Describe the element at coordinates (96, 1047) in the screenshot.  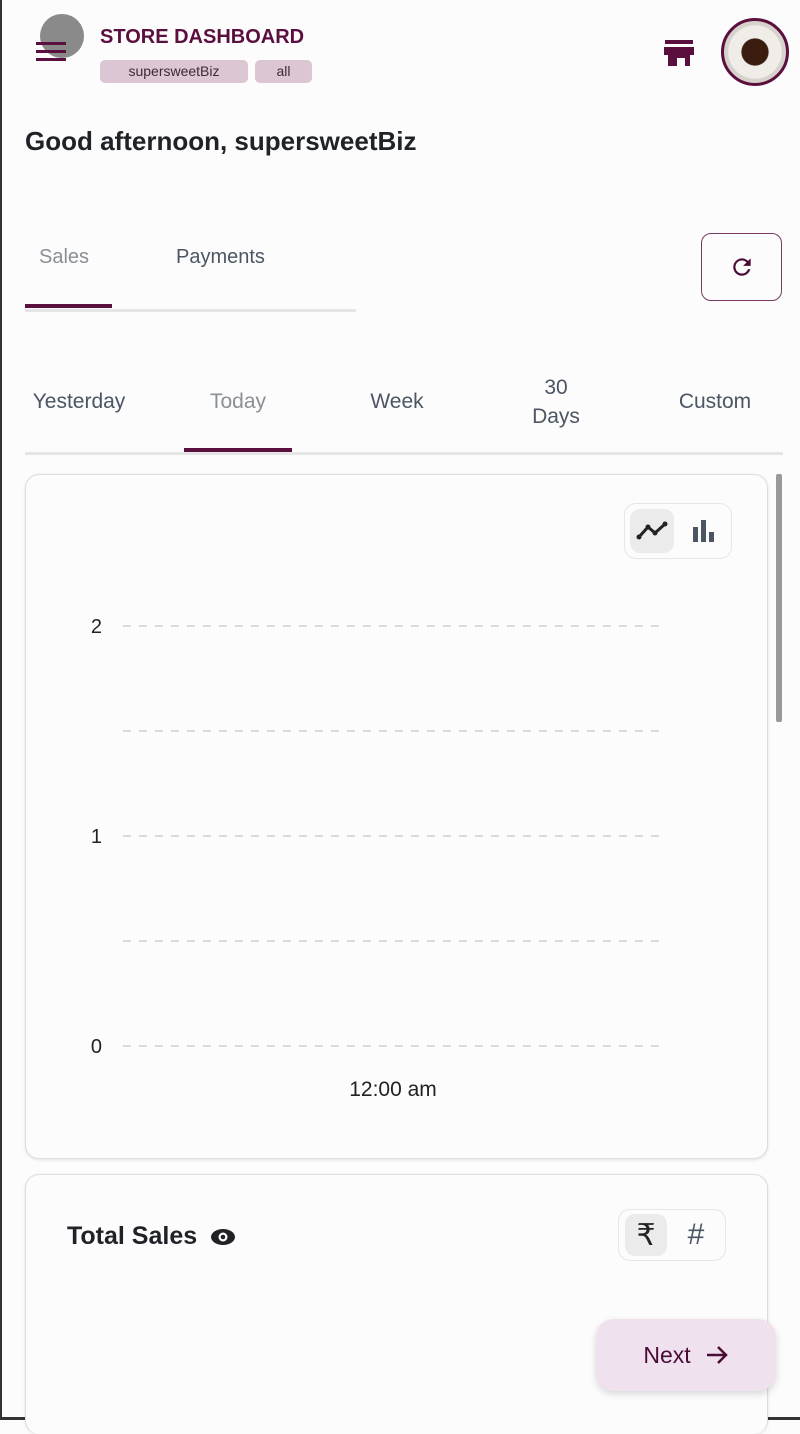
I see `y-tick-label: 0` at that location.